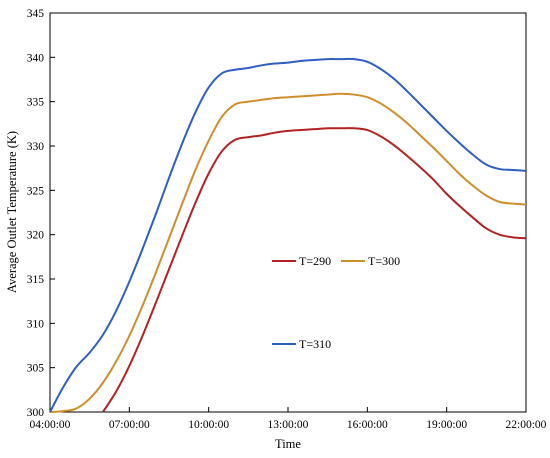 The image size is (550, 458). Describe the element at coordinates (446, 425) in the screenshot. I see `x-tick-label: 19:00:00` at that location.